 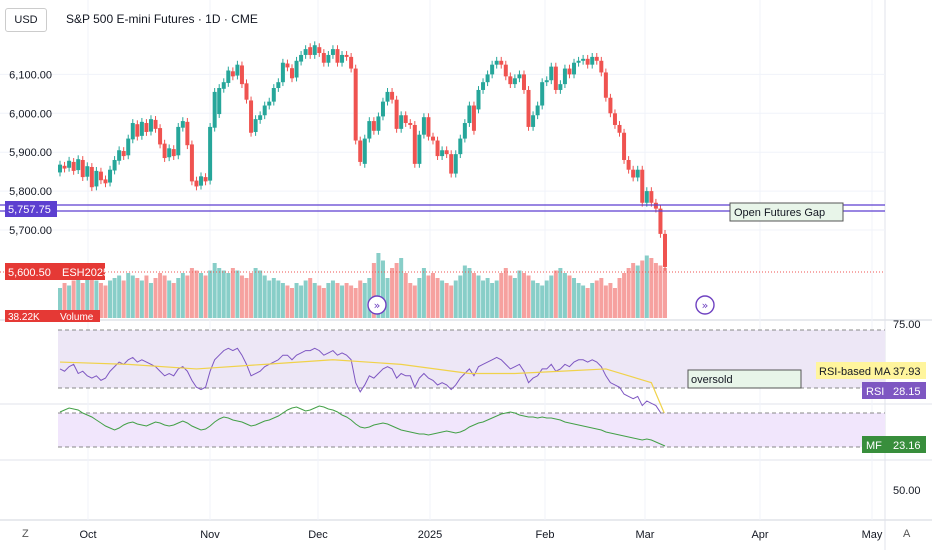 I want to click on zoom-button: Z, so click(x=25, y=534).